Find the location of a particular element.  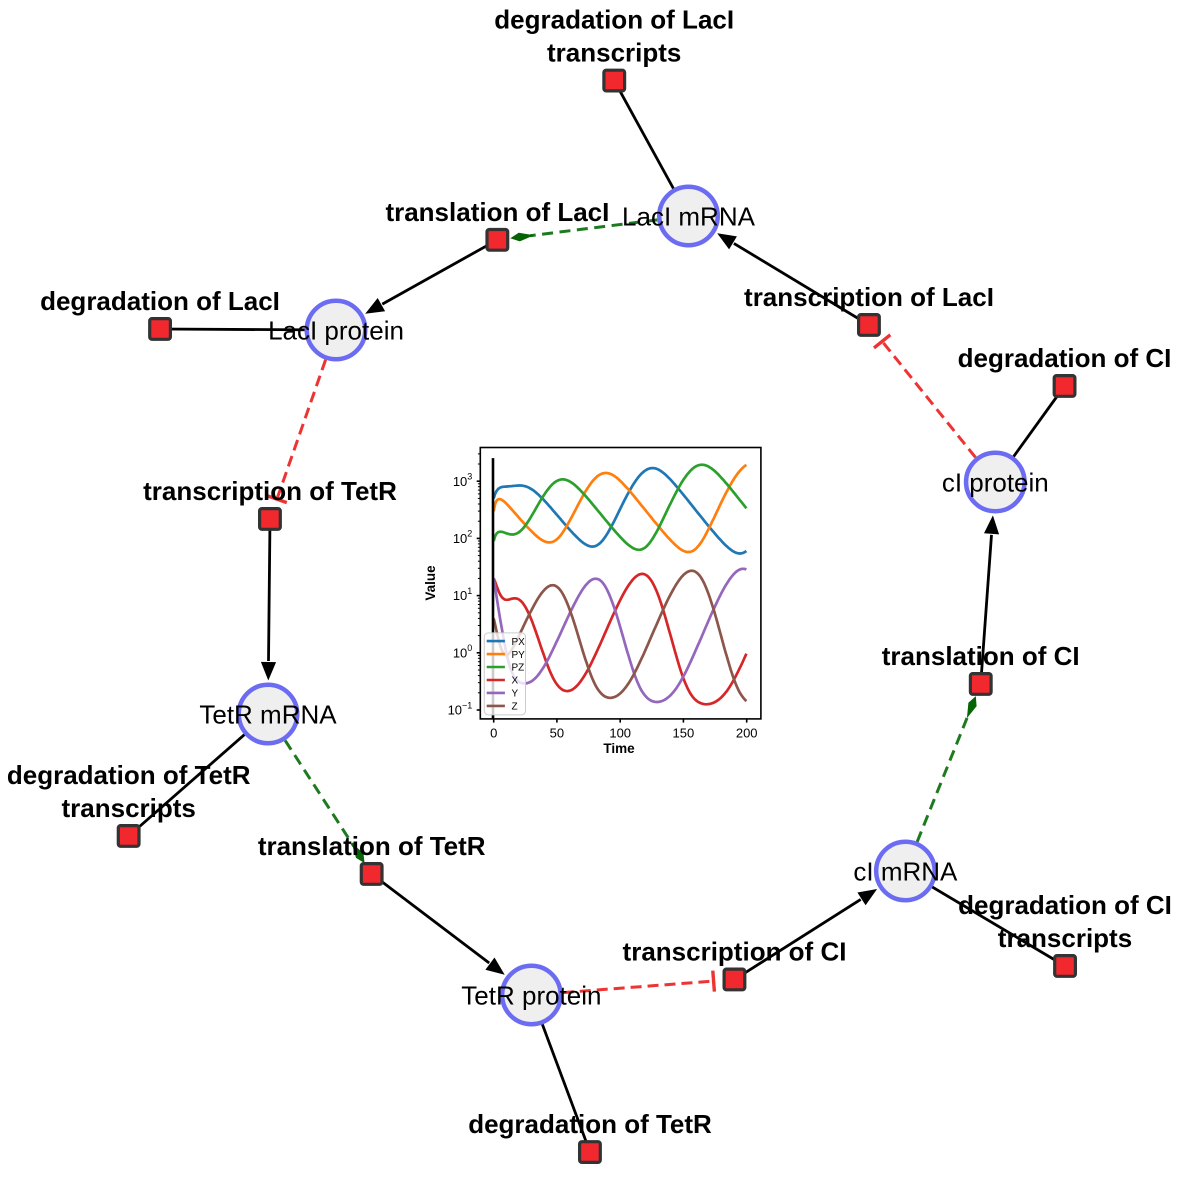

svg-text: 200 is located at coordinates (747, 733).